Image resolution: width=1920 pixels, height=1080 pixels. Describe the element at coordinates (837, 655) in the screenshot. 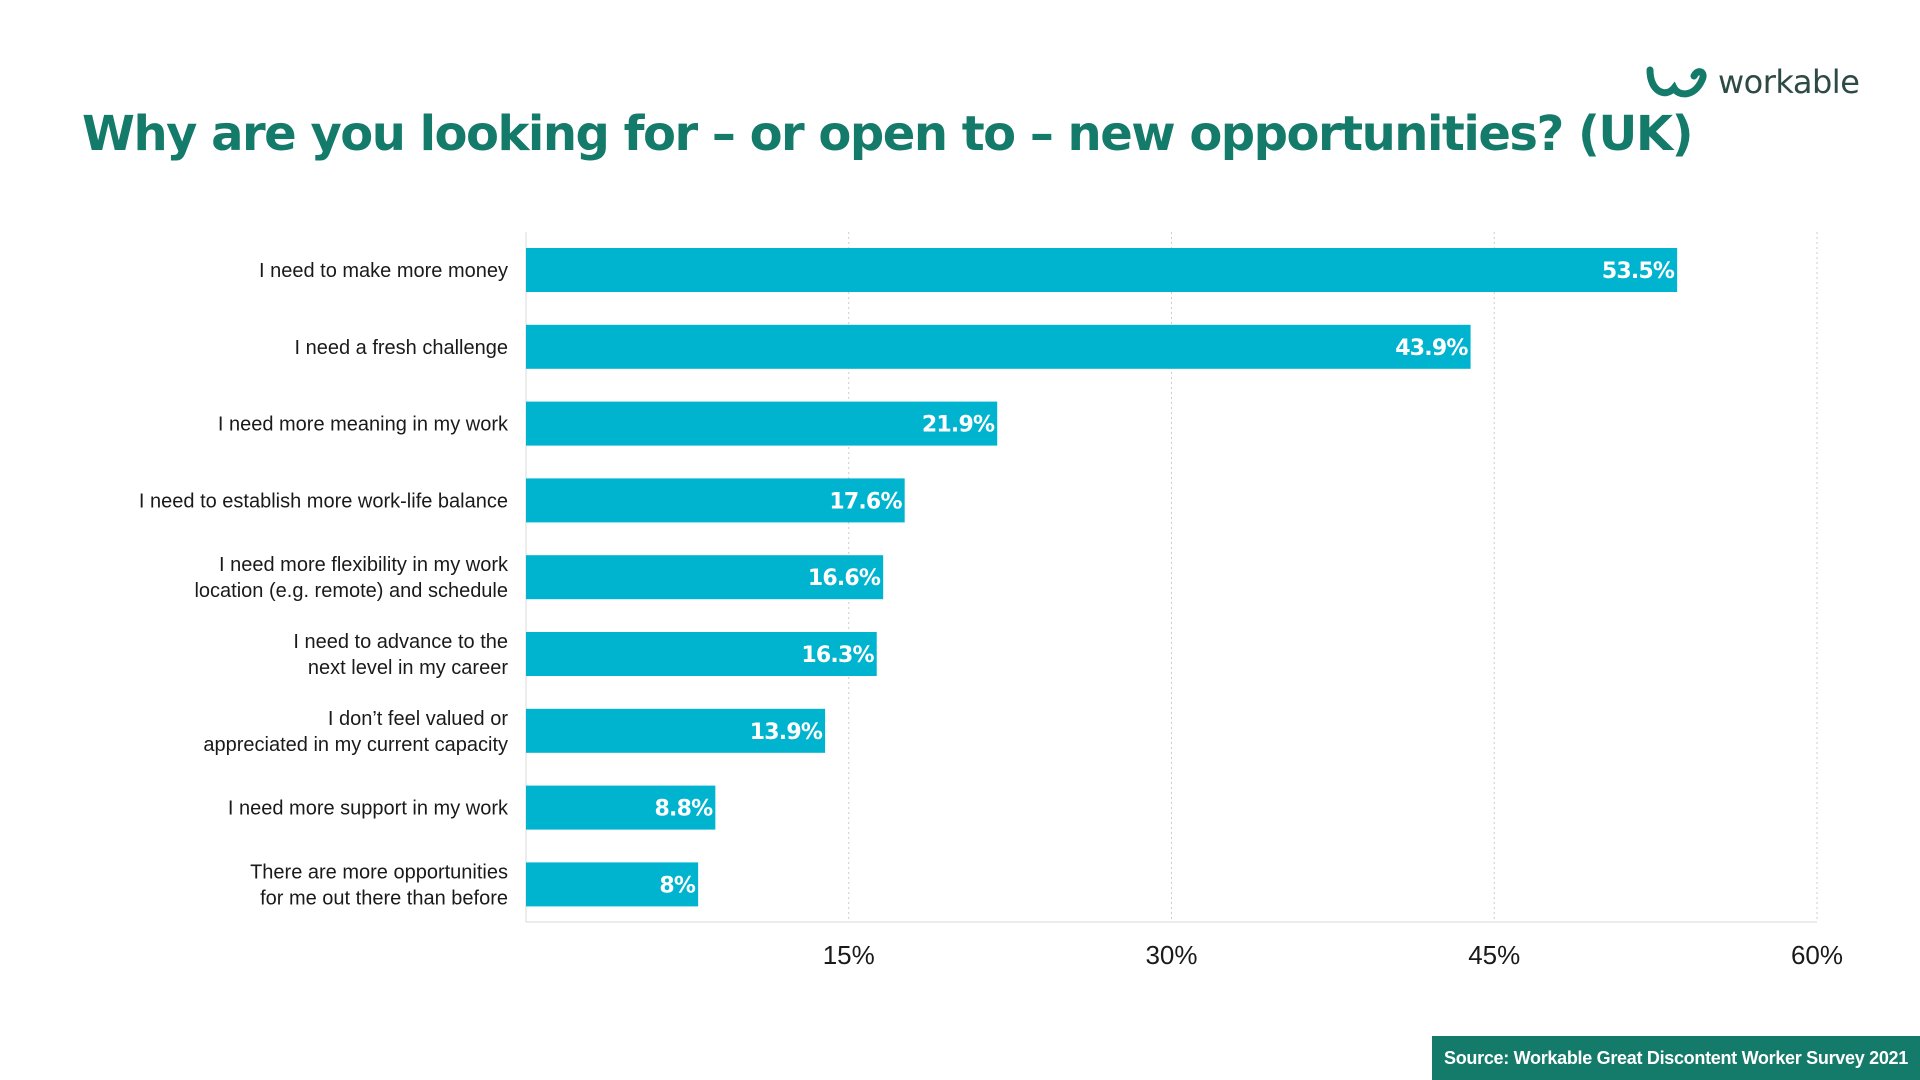

I see `bar-value-label: 16.3%` at that location.